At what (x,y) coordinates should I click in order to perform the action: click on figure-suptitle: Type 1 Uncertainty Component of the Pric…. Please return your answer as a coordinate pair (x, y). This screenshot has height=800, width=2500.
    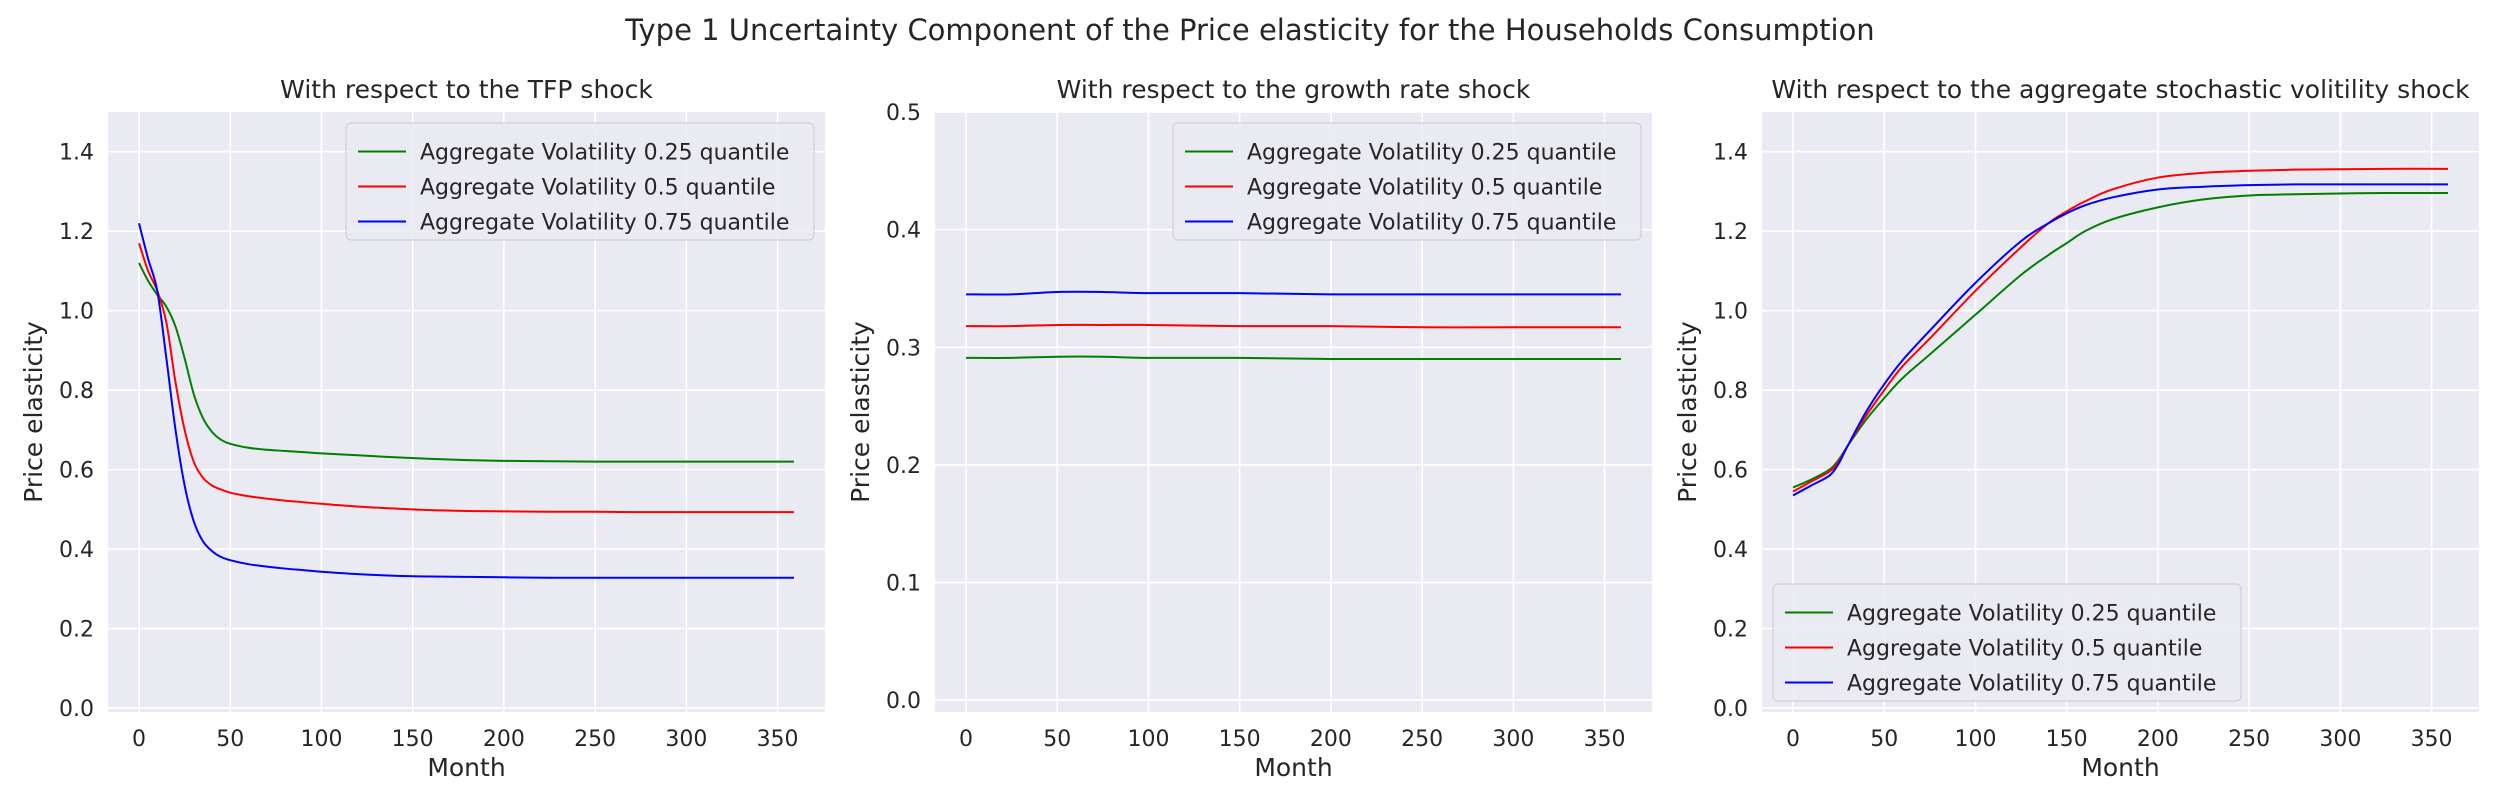
    Looking at the image, I should click on (1249, 30).